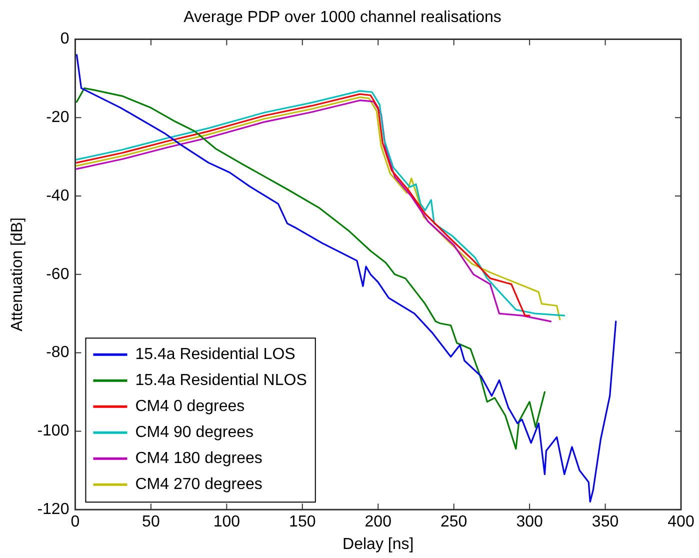  I want to click on x-tick-label: 50, so click(151, 522).